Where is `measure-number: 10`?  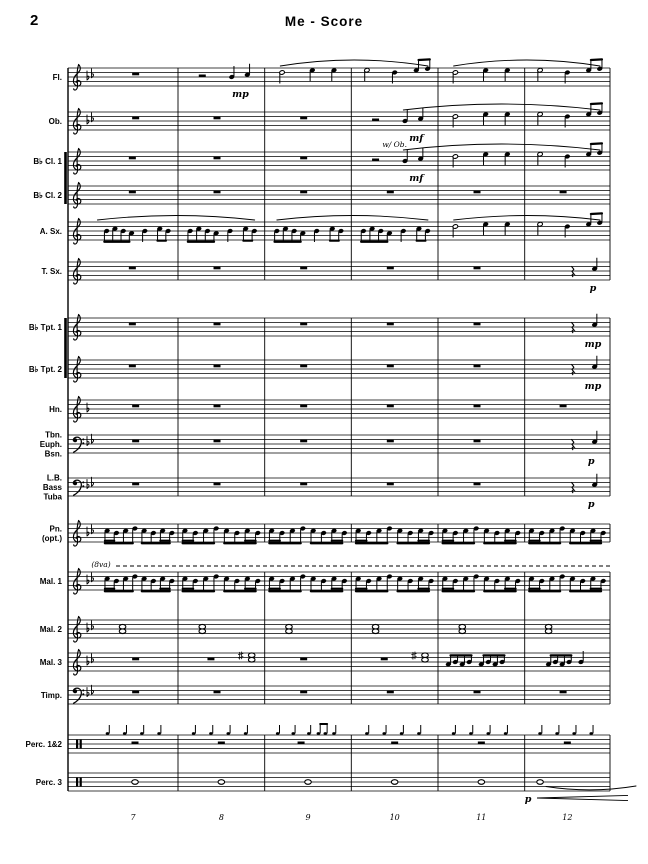
measure-number: 10 is located at coordinates (395, 817).